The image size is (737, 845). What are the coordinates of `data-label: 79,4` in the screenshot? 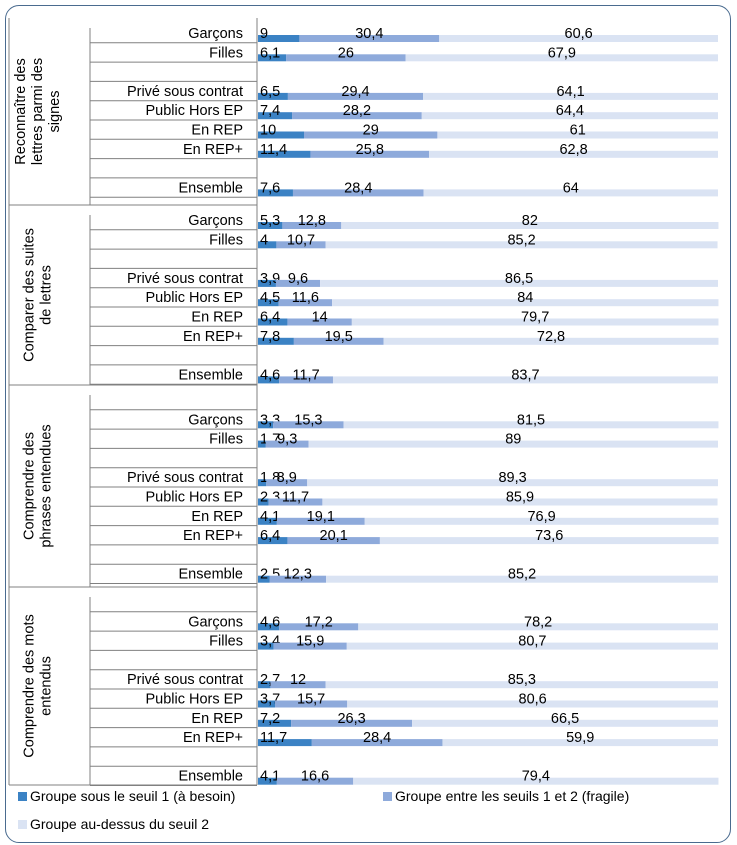 It's located at (536, 777).